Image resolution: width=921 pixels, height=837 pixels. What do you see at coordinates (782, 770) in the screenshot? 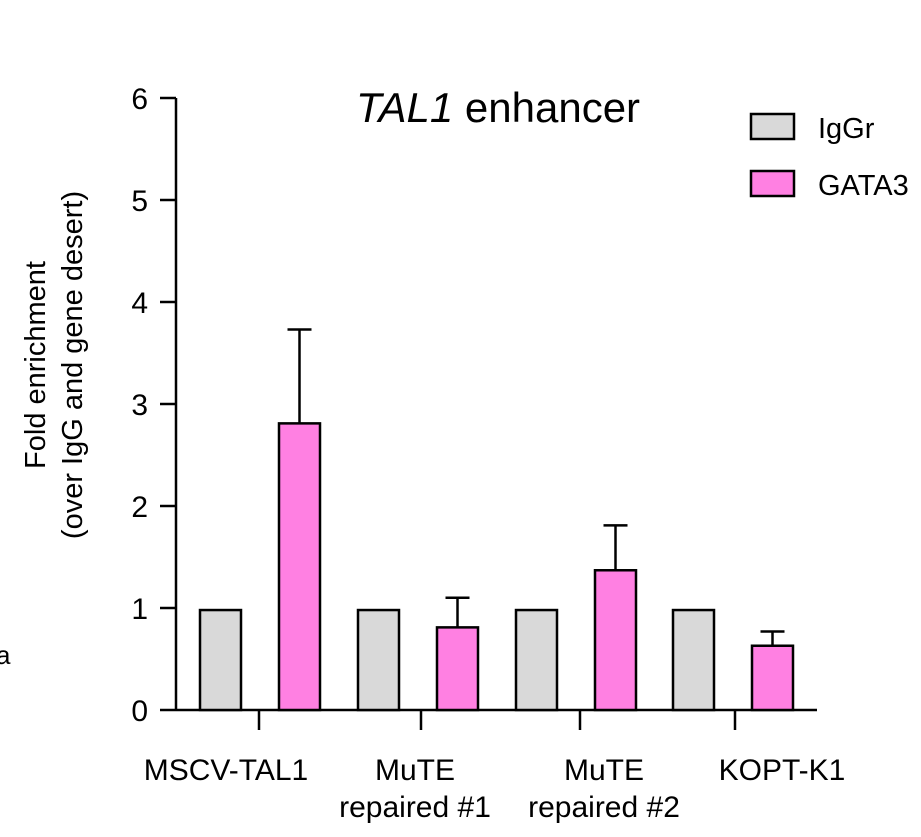
I see `x-tick-label: KOPT-K1` at bounding box center [782, 770].